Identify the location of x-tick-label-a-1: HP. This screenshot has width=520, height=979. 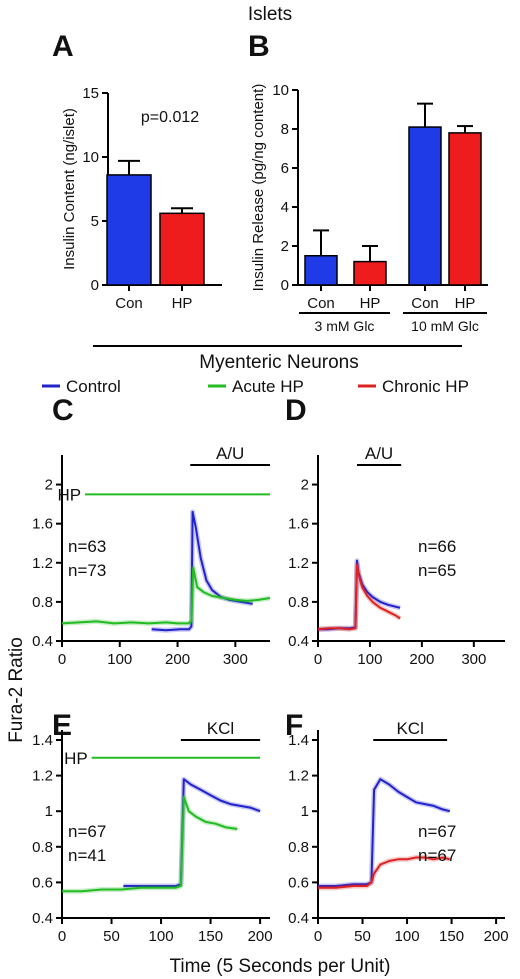
(182, 303).